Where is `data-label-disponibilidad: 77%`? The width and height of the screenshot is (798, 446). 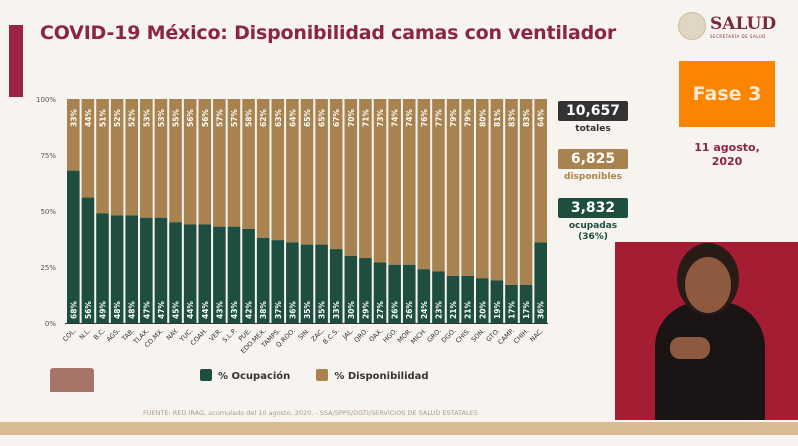
data-label-disponibilidad: 77% is located at coordinates (438, 118).